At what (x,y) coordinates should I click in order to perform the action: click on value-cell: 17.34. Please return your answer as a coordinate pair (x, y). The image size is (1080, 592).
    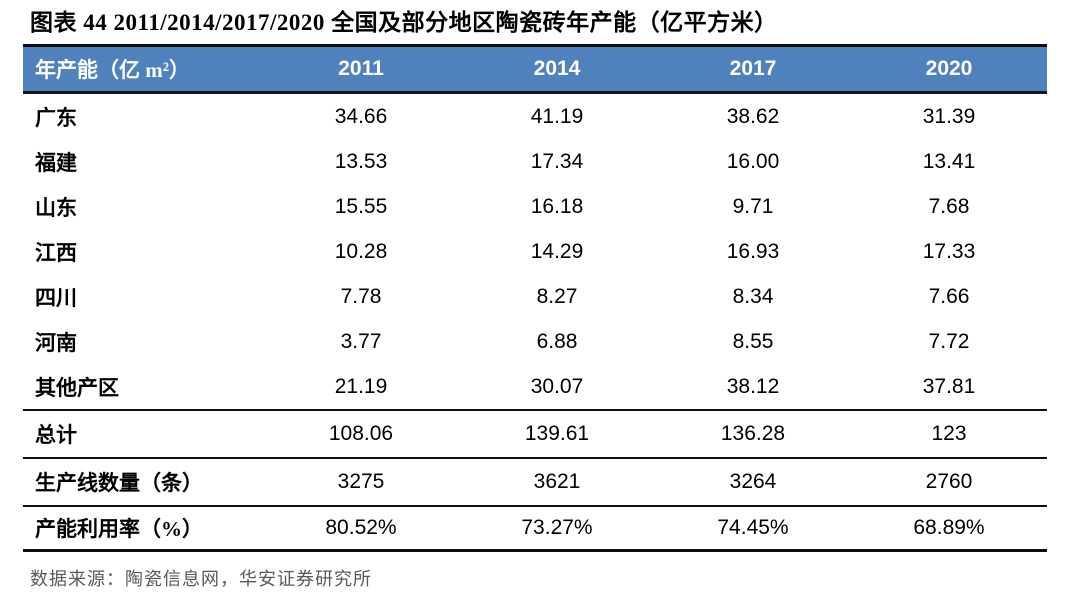
    Looking at the image, I should click on (557, 161).